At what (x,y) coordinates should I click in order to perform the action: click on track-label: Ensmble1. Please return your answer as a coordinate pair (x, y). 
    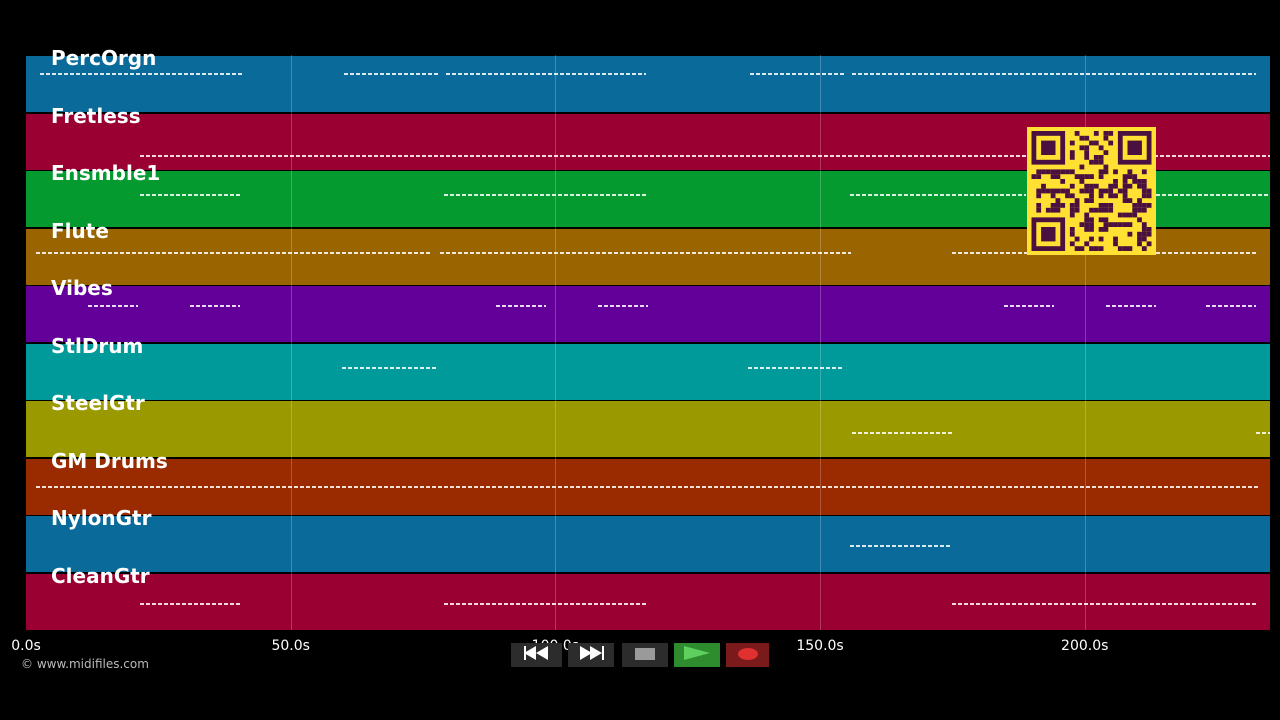
    Looking at the image, I should click on (106, 173).